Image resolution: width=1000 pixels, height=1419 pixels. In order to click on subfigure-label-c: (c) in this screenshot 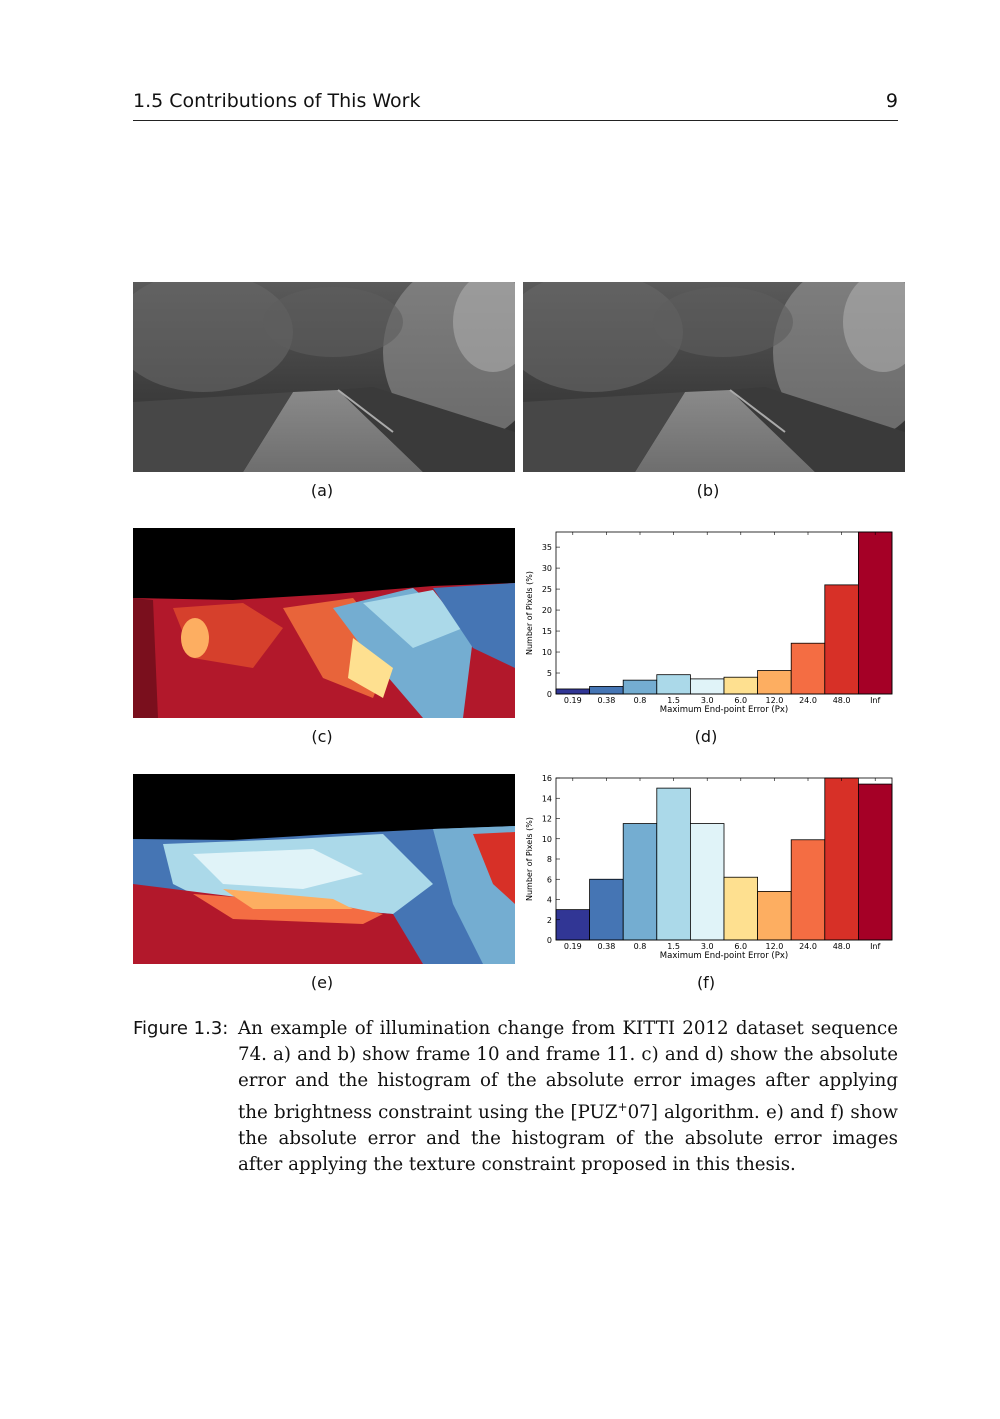, I will do `click(322, 736)`.